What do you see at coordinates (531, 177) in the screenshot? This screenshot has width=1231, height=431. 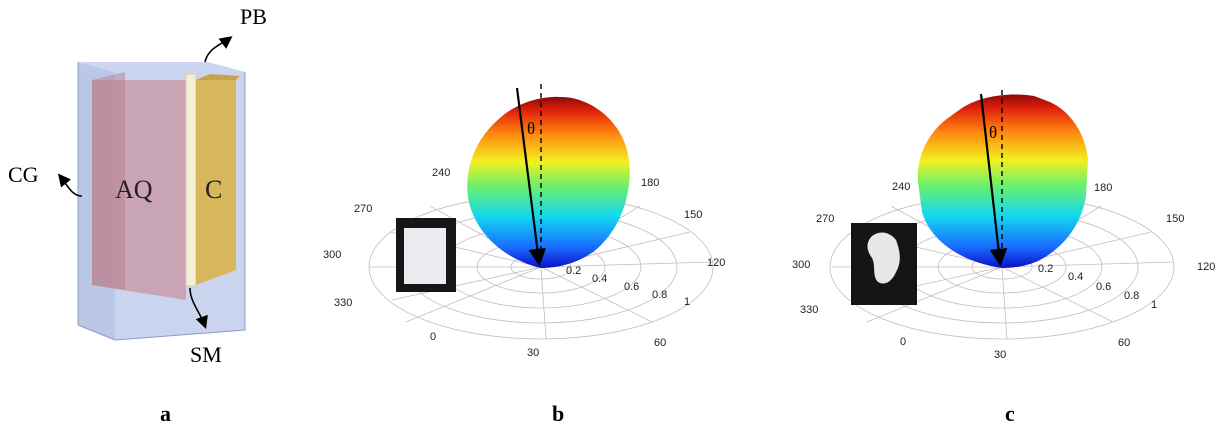 I see `peak-direction-arrow-b` at bounding box center [531, 177].